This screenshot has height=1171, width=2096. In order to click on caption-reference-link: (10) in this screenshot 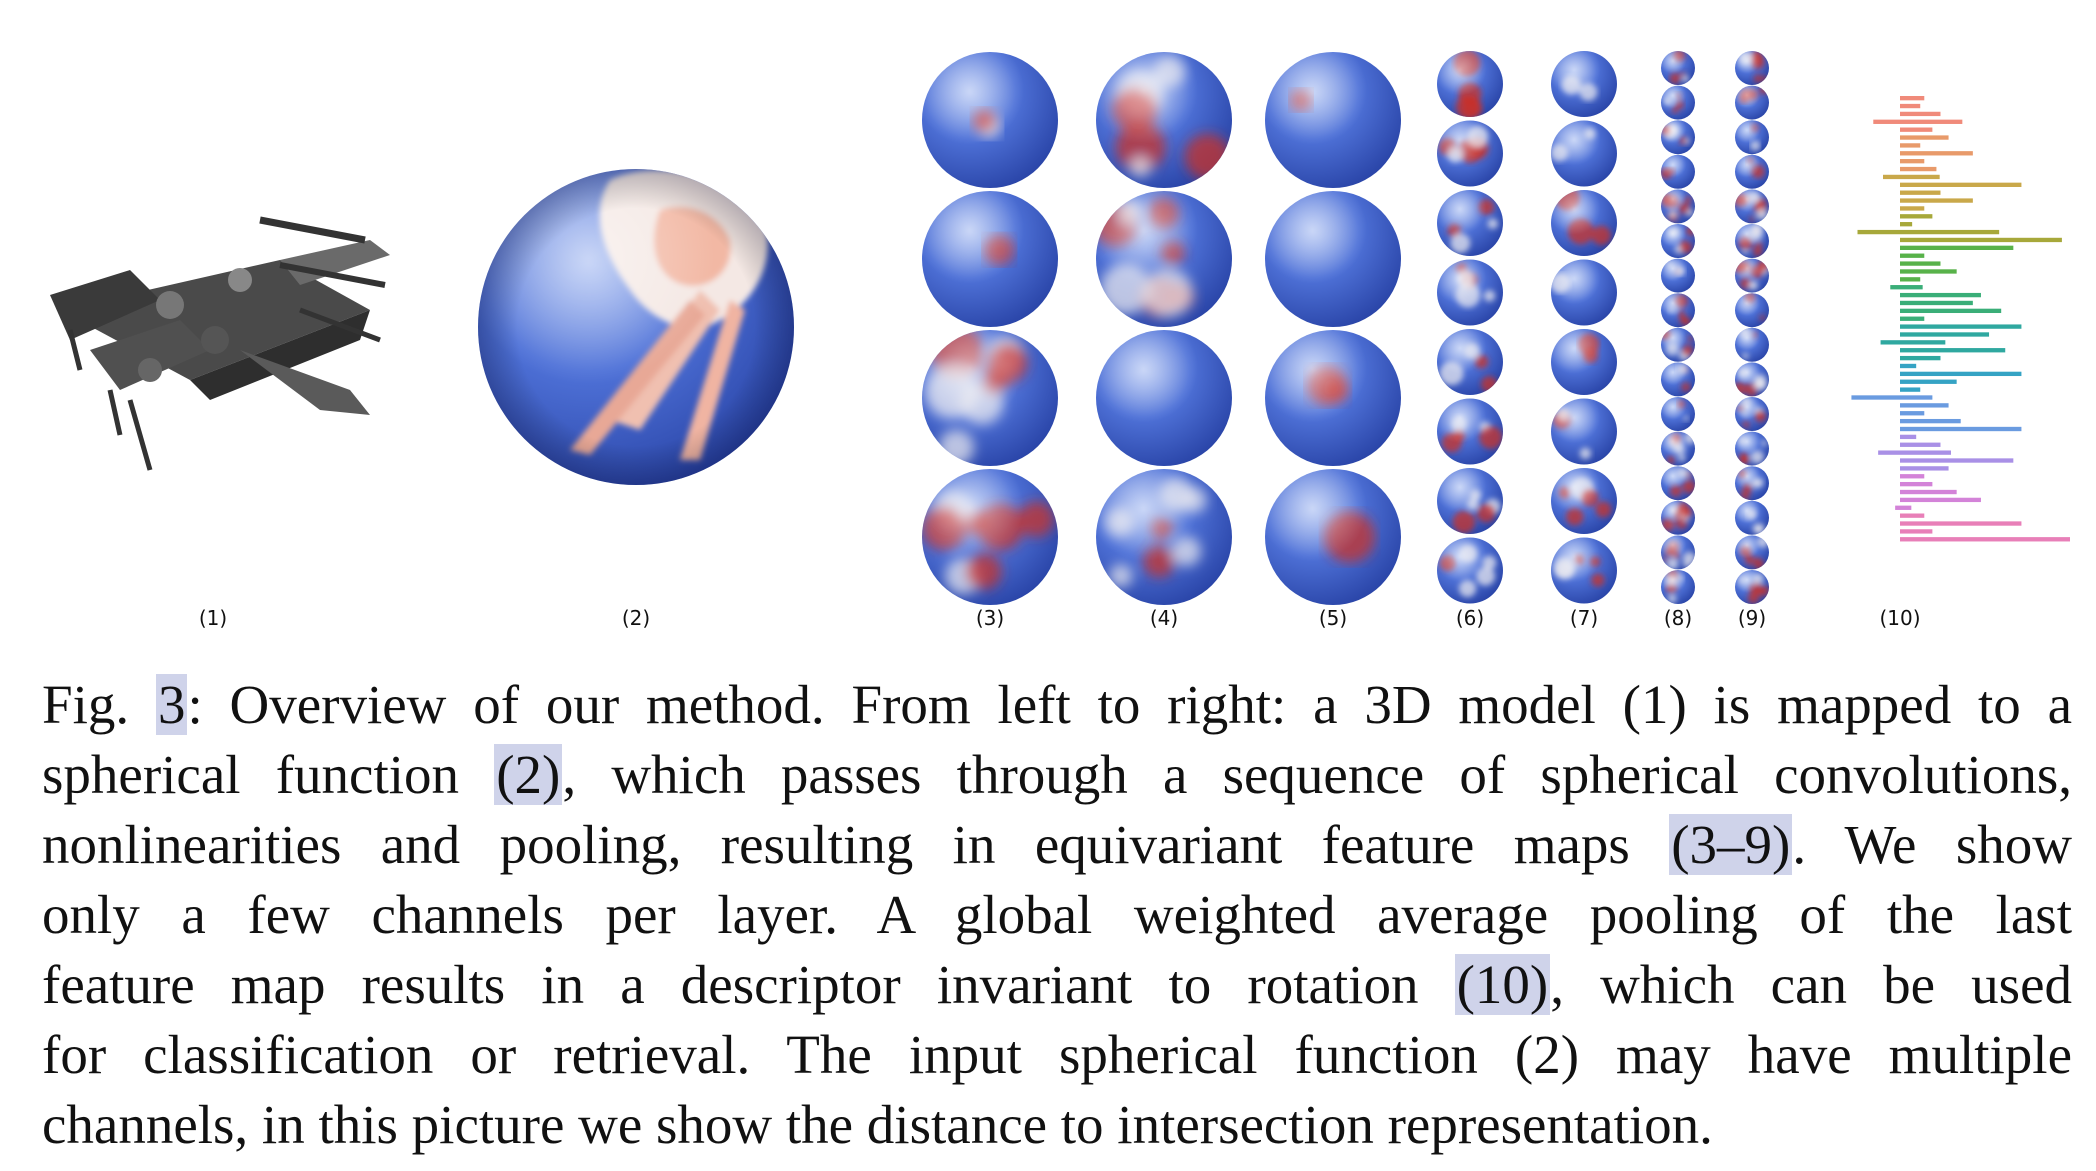, I will do `click(1502, 984)`.